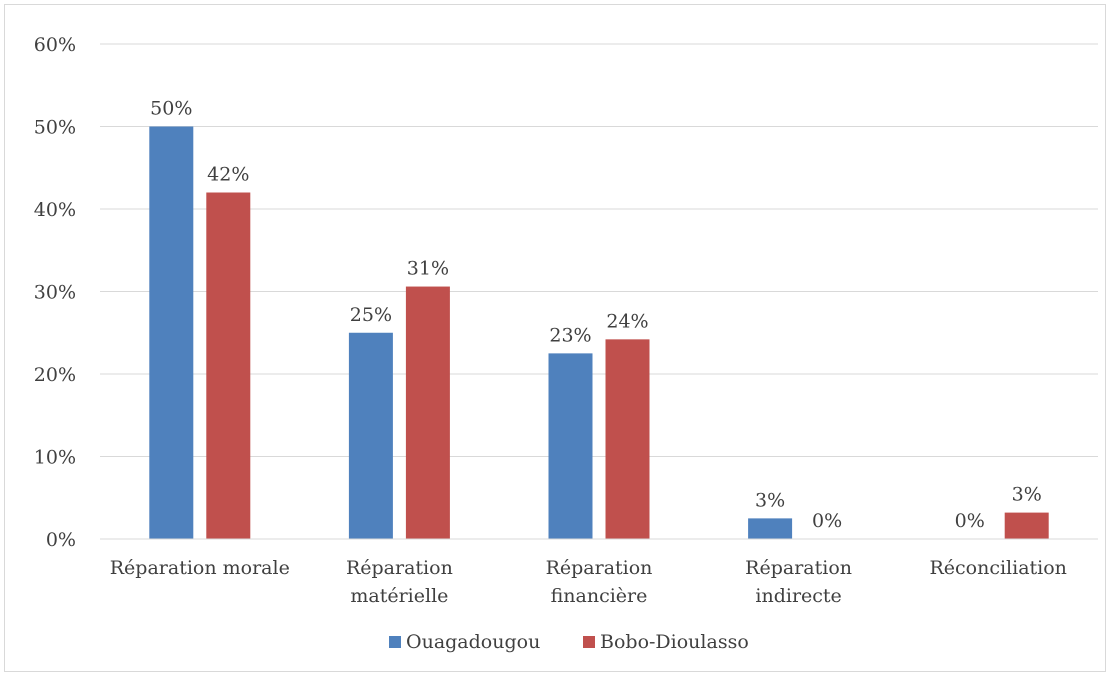 This screenshot has width=1112, height=677. Describe the element at coordinates (399, 596) in the screenshot. I see `x-tick-label: matérielle` at that location.